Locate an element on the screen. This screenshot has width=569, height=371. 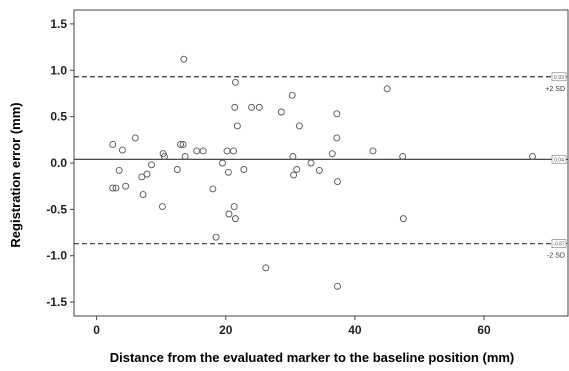
y-axis-ticks: 1.5 1.0 0.5 0.0 -0.5 -1.0 -1.5 is located at coordinates (60, 163).